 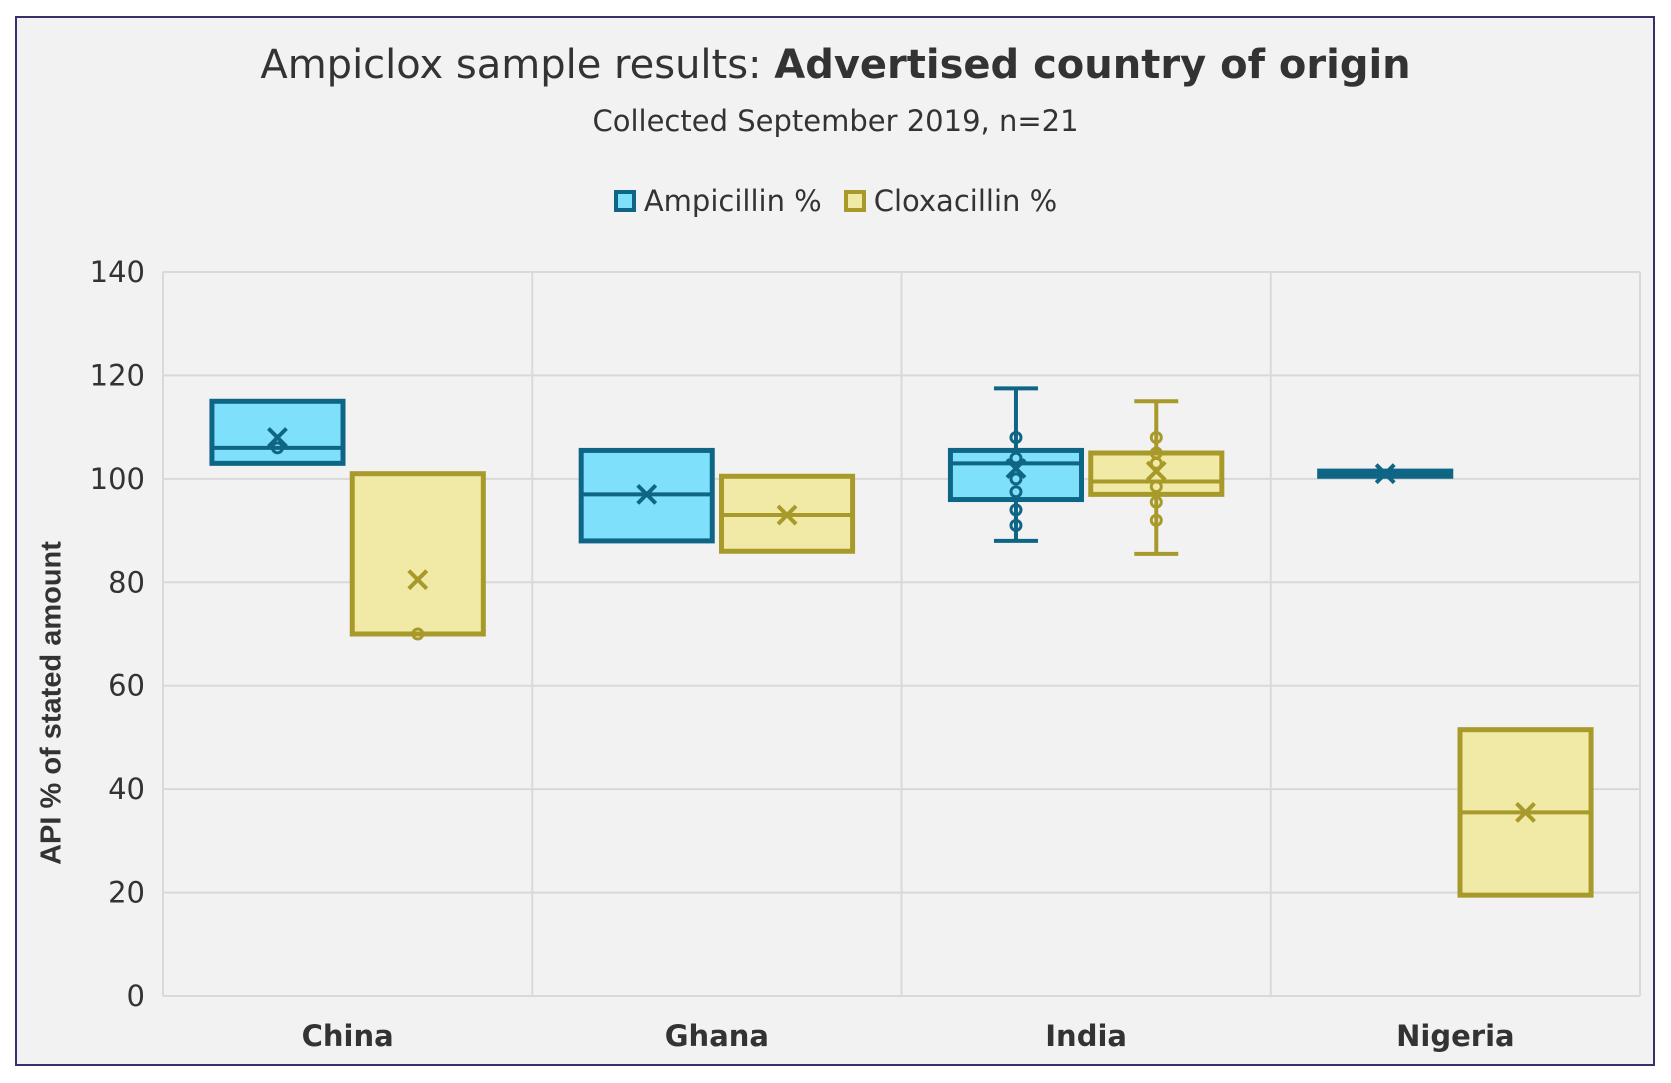 I want to click on y-tick-label: 60, so click(x=126, y=686).